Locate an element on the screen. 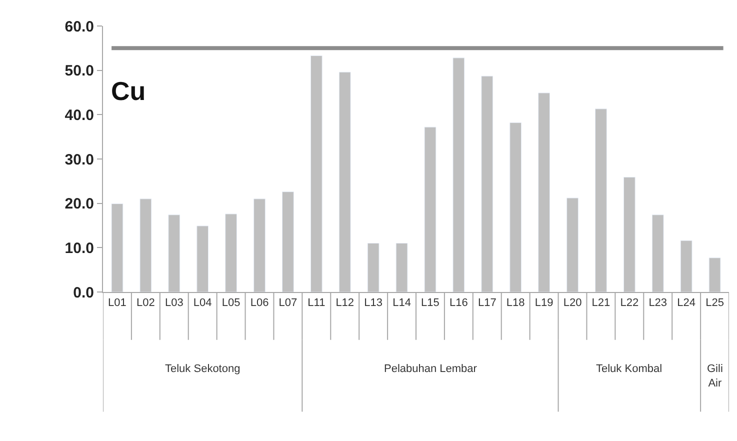 The height and width of the screenshot is (441, 737). x-tick-label: L20 is located at coordinates (572, 303).